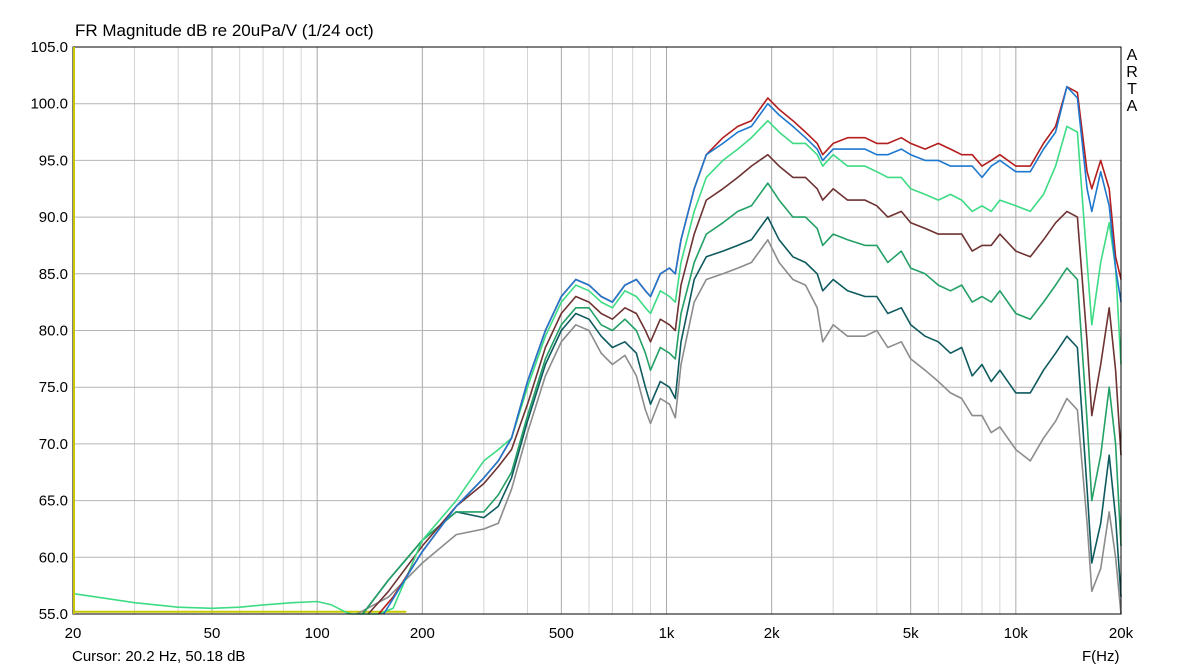  I want to click on arta-side-label: A R T A, so click(1132, 81).